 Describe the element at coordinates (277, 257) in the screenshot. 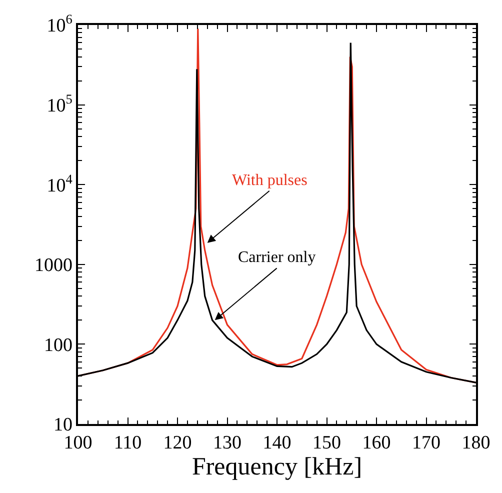

I see `annotation: Carrier only` at that location.